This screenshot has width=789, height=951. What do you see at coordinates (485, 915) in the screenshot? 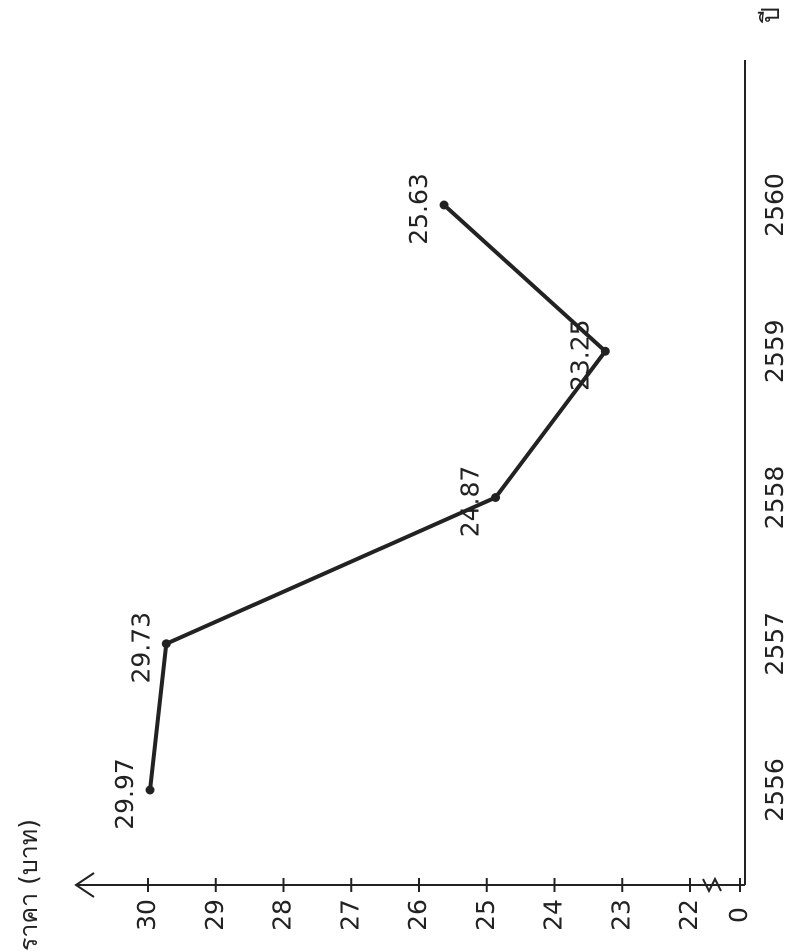
I see `y-tick-label: 25` at bounding box center [485, 915].